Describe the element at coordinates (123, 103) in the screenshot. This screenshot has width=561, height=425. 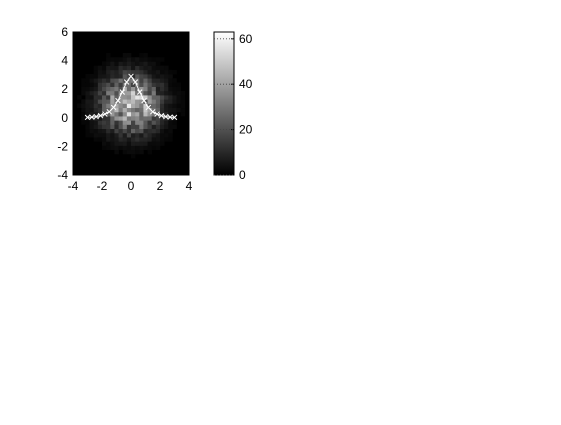
I see `heatmap-y-axis: -4 -2 0 2 4 6` at that location.